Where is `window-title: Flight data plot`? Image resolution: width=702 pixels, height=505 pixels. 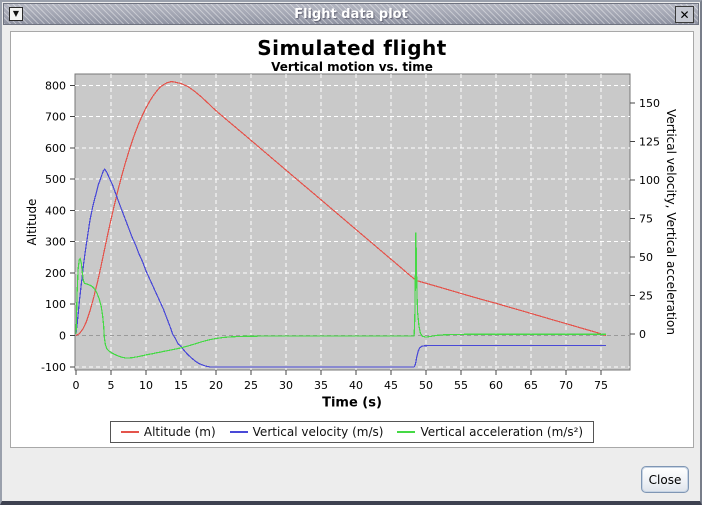 window-title: Flight data plot is located at coordinates (351, 14).